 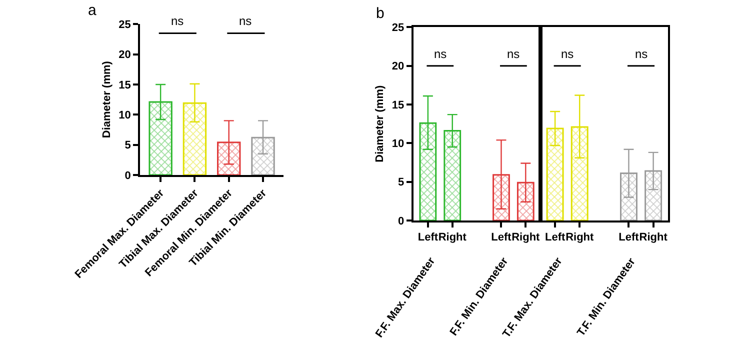 I want to click on chart-title: a, so click(x=92, y=10).